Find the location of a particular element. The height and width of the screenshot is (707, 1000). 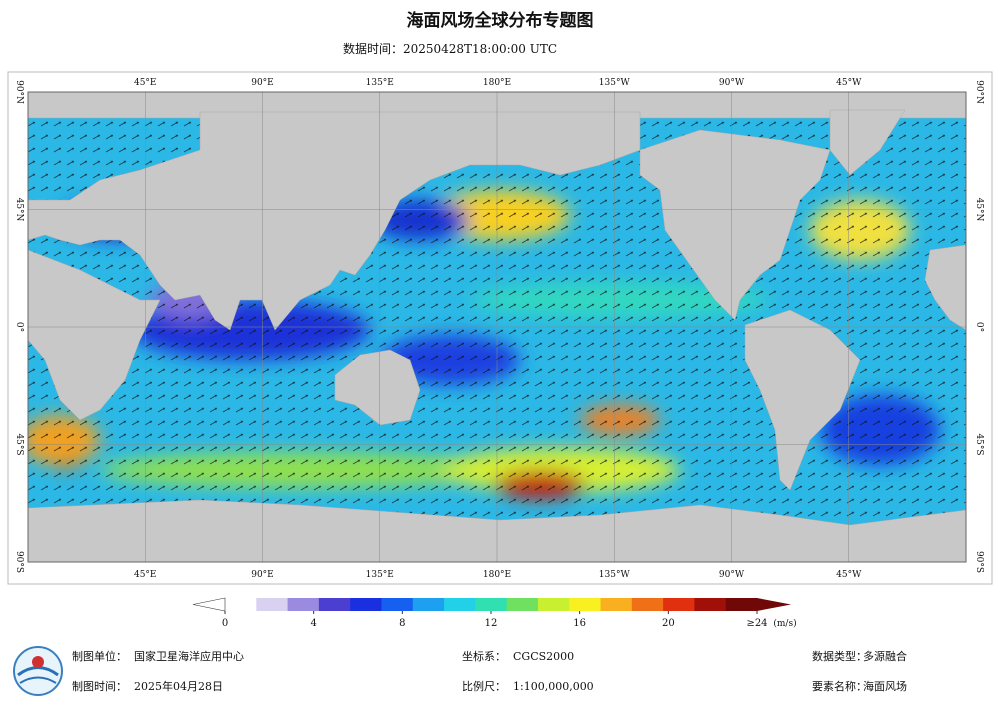

lon-label-top: 45°W is located at coordinates (849, 83).